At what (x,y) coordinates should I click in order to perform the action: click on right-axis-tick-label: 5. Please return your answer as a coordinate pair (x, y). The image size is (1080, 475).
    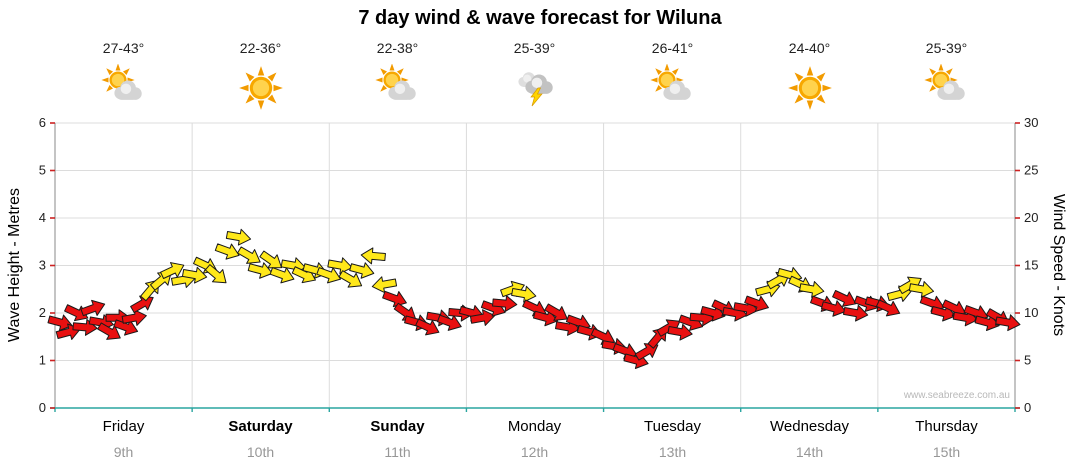
    Looking at the image, I should click on (1027, 360).